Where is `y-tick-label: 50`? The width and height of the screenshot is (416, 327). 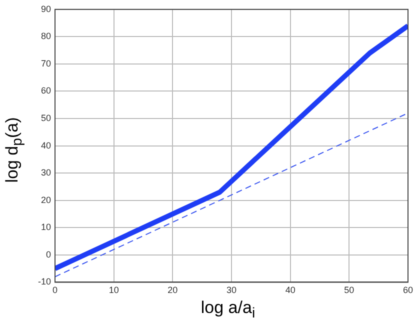 y-tick-label: 50 is located at coordinates (46, 118).